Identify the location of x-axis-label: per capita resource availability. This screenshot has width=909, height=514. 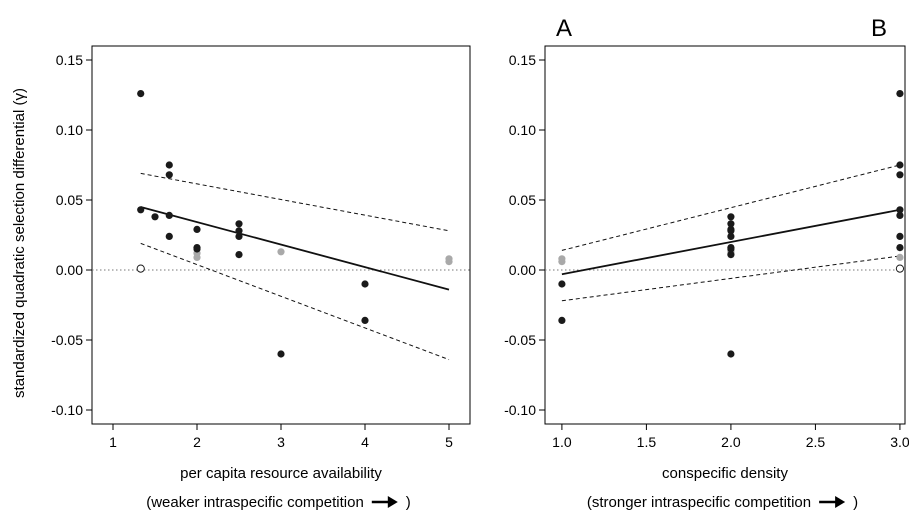
(281, 473).